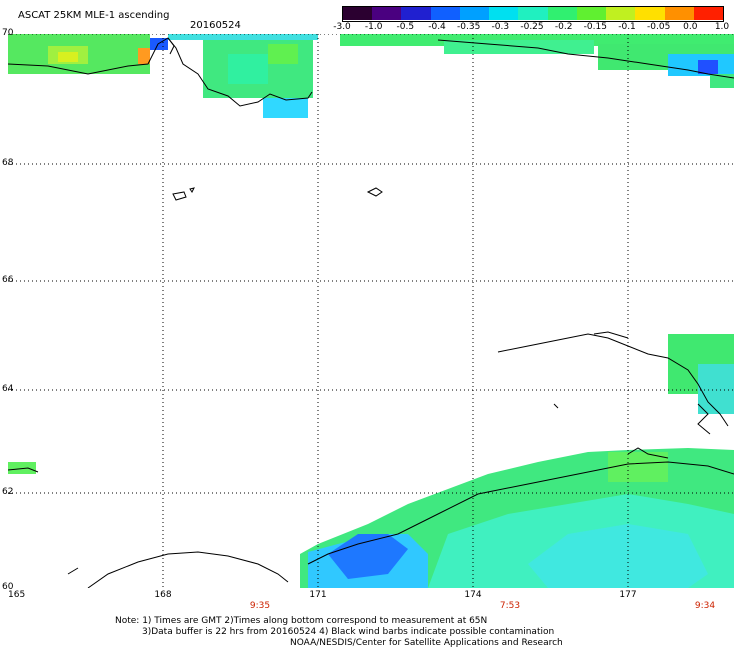  What do you see at coordinates (8, 163) in the screenshot?
I see `latitude-label: 68` at bounding box center [8, 163].